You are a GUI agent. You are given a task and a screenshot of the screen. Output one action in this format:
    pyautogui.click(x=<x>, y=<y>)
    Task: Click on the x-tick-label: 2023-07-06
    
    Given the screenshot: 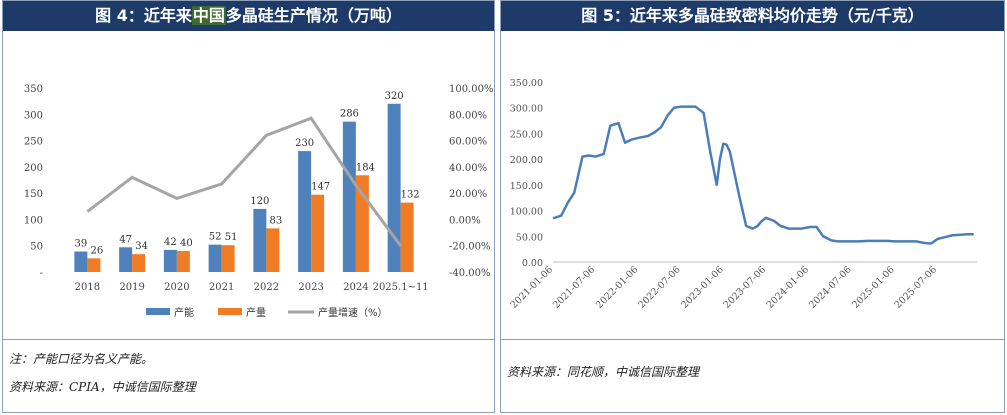 What is the action you would take?
    pyautogui.click(x=745, y=287)
    